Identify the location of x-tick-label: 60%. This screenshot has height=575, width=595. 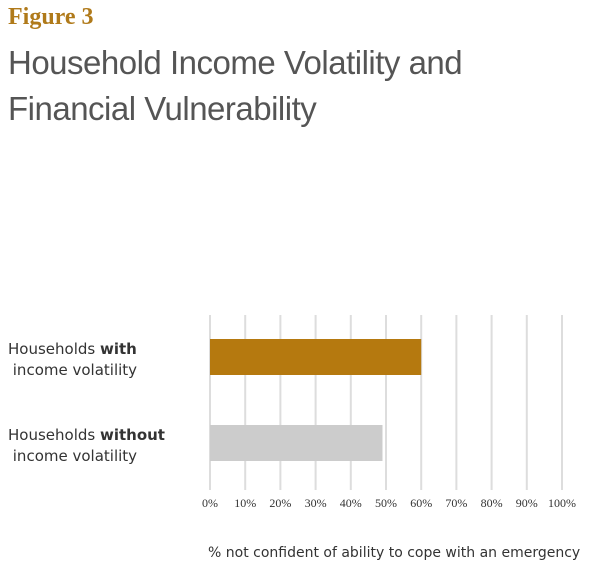
(421, 503).